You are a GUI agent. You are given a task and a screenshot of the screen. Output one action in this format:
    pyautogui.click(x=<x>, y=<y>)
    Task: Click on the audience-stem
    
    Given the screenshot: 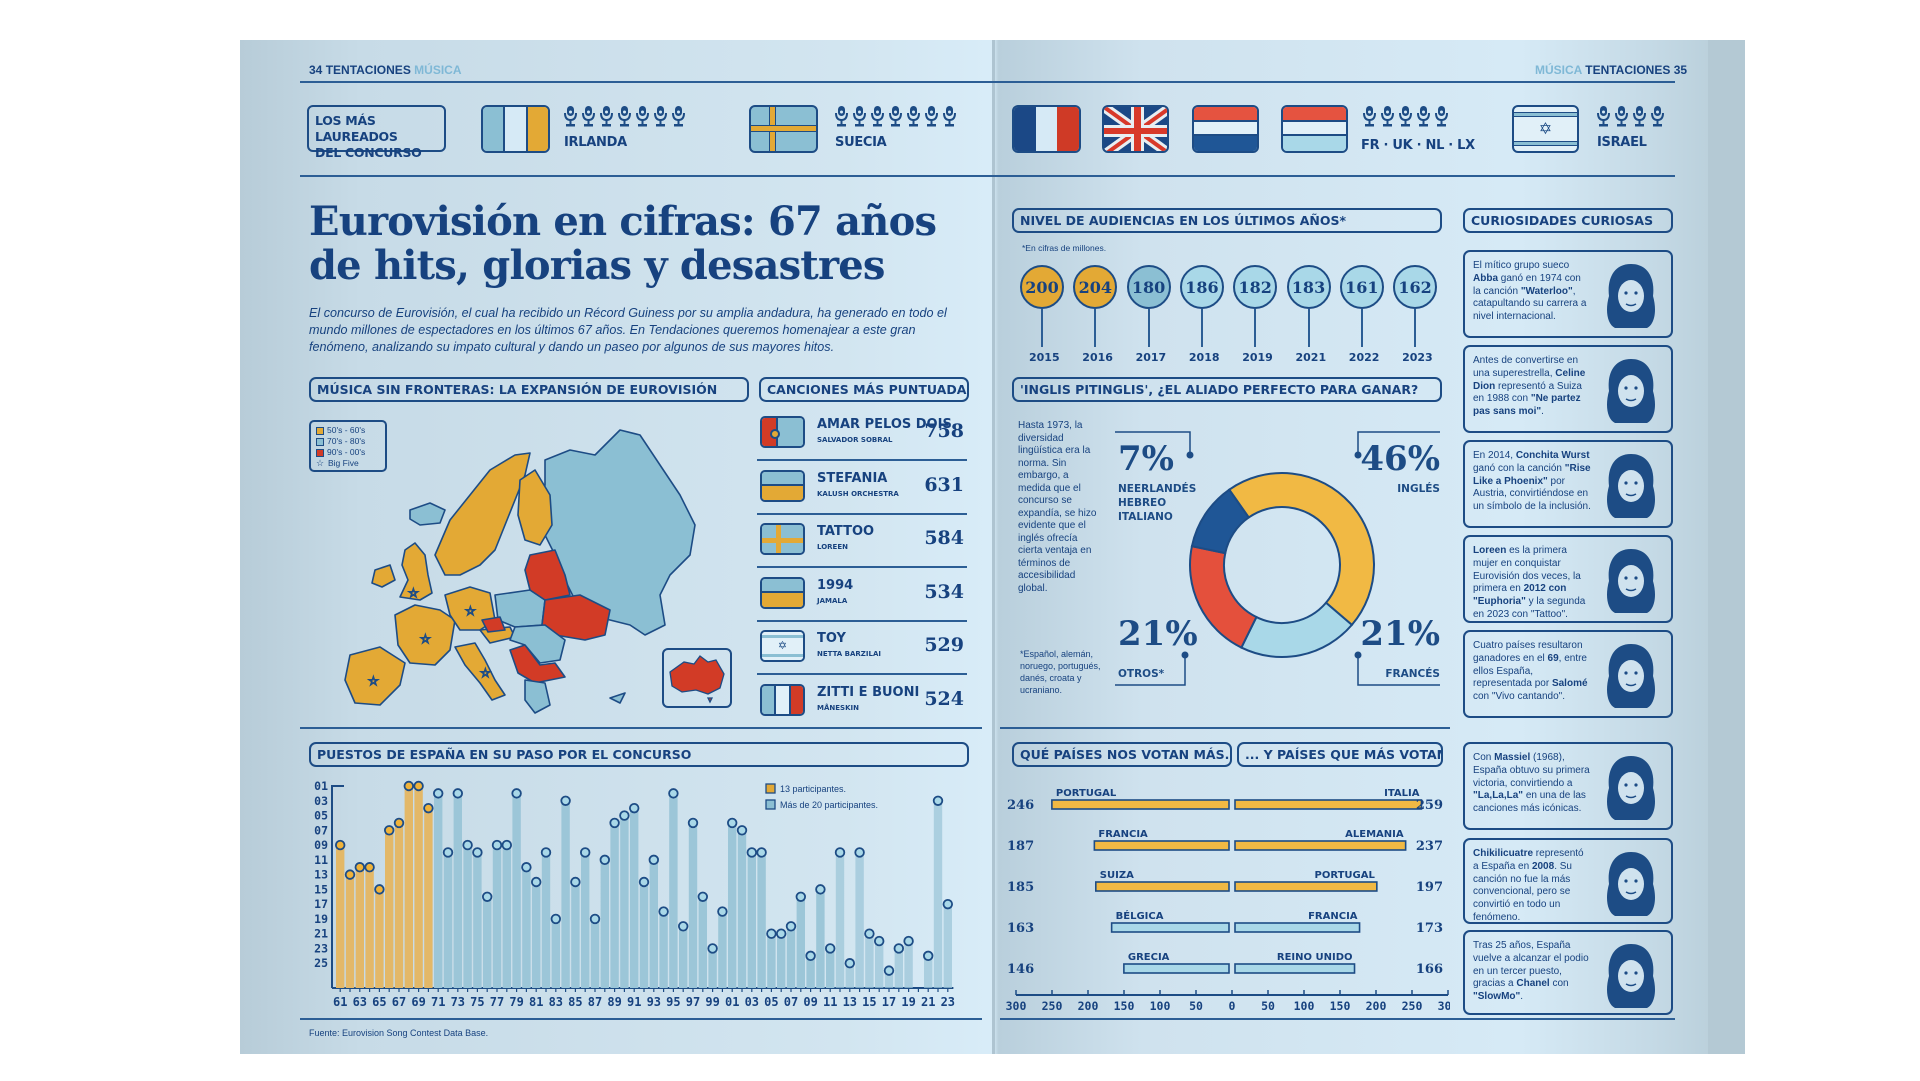 What is the action you would take?
    pyautogui.click(x=1308, y=328)
    